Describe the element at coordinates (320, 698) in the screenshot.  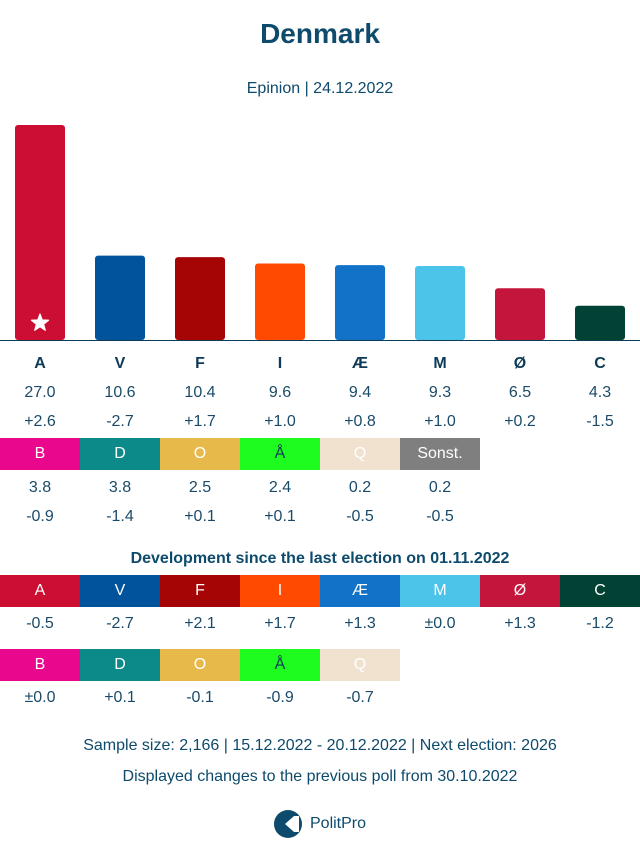
I see `development-change-row-2: ±0.0 +0.1 -0.1 -0.9 -0.7` at that location.